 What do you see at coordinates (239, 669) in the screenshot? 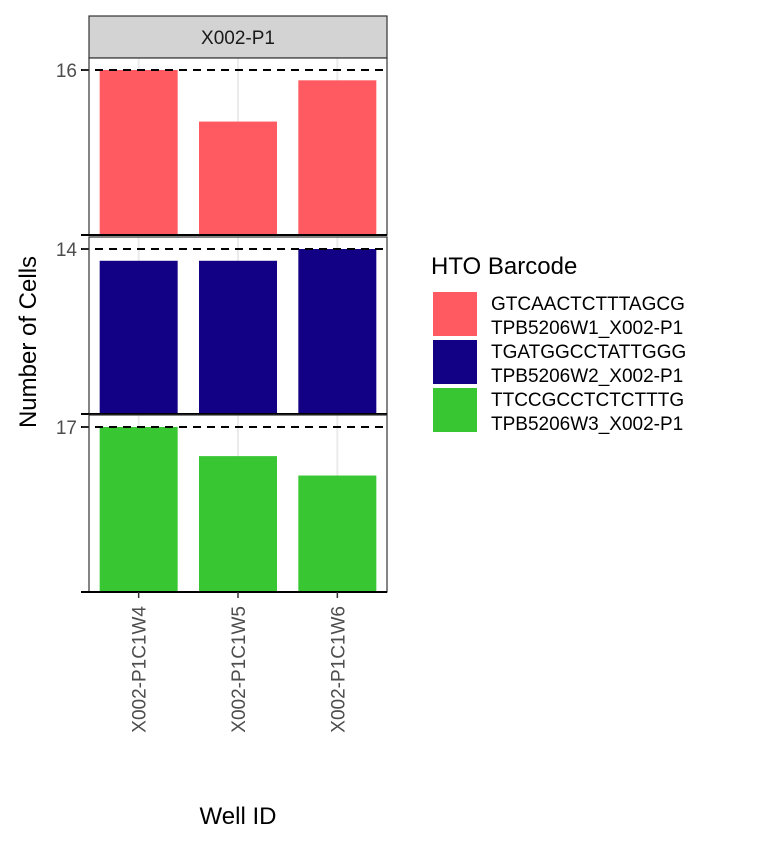
I see `x-tick-label: X002-P1C1W5` at bounding box center [239, 669].